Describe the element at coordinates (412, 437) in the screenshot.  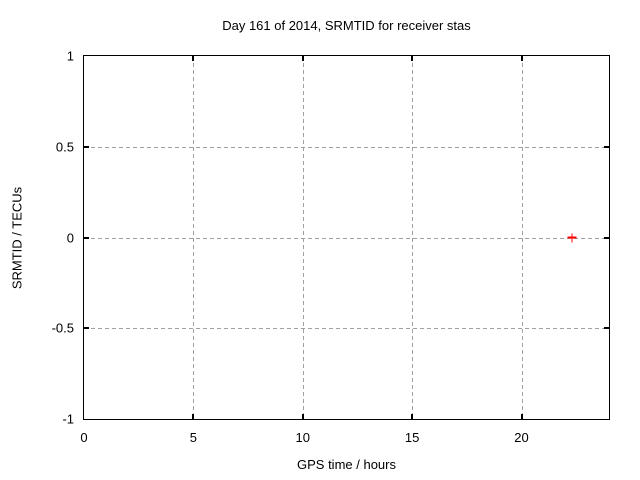
I see `x-tick-label: 15` at that location.